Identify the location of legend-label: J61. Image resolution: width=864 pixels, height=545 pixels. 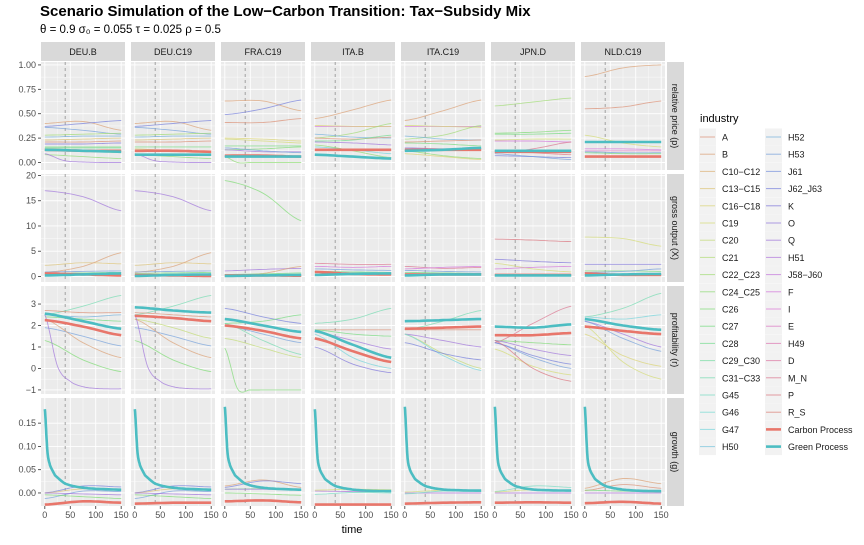
(795, 172).